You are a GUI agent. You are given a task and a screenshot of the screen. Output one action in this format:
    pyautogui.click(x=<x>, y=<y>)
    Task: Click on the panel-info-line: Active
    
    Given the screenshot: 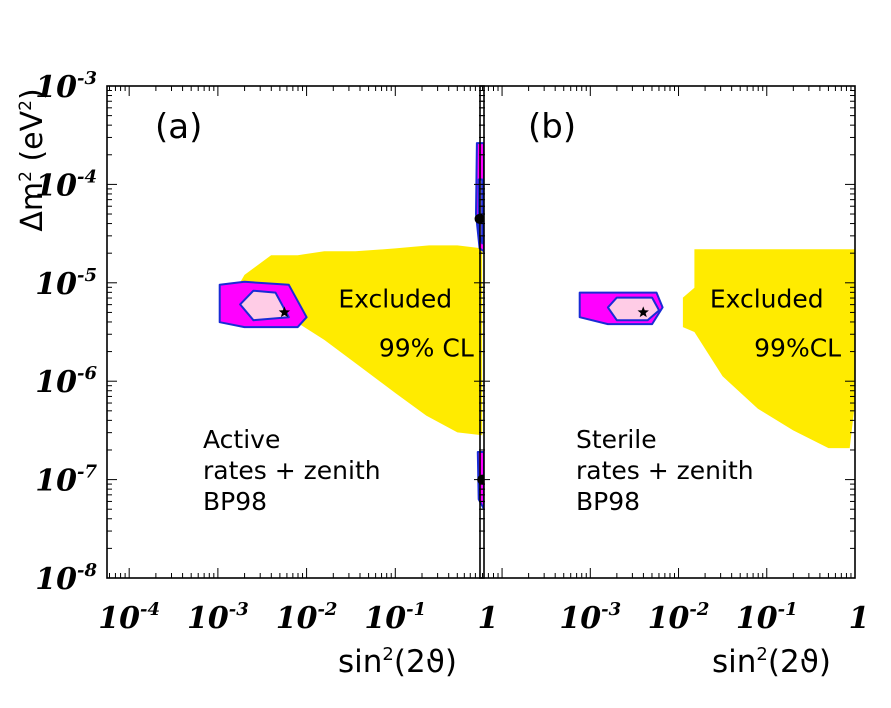 What is the action you would take?
    pyautogui.click(x=241, y=439)
    